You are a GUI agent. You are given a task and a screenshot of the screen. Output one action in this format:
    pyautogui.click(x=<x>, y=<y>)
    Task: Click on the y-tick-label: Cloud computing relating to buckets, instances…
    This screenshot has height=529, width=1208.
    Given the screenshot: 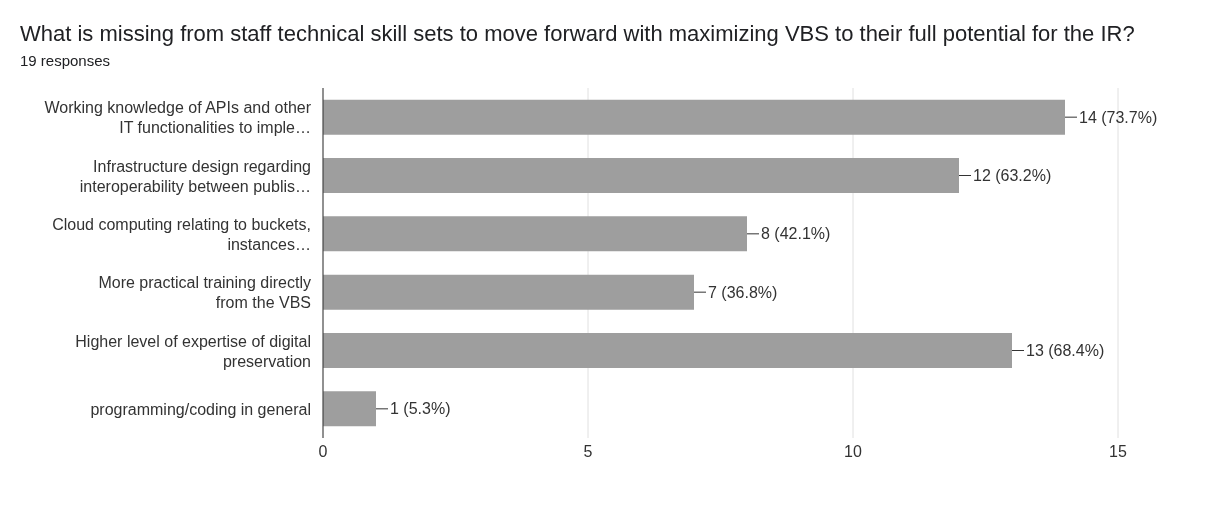 What is the action you would take?
    pyautogui.click(x=181, y=234)
    